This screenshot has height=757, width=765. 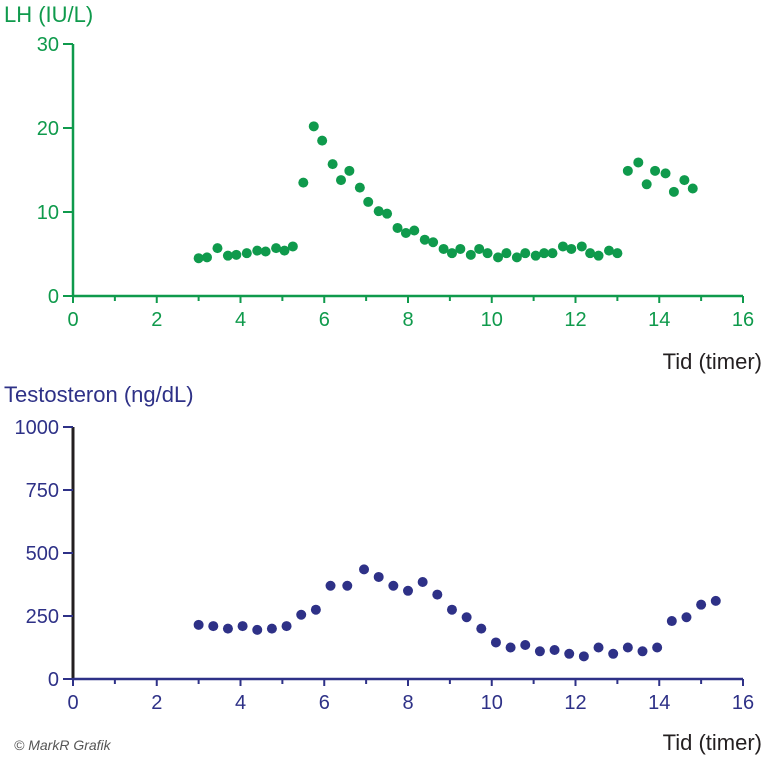 I want to click on lh-x-tick-label: 12, so click(x=575, y=320).